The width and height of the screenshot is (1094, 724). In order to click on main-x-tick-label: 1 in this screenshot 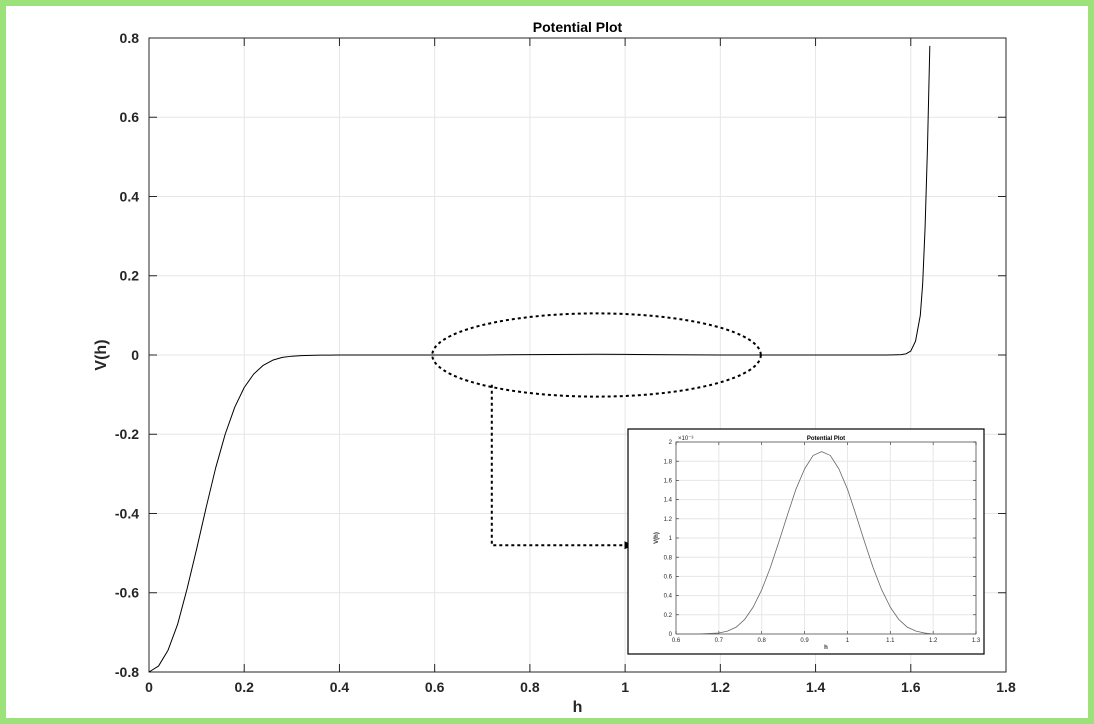, I will do `click(625, 687)`.